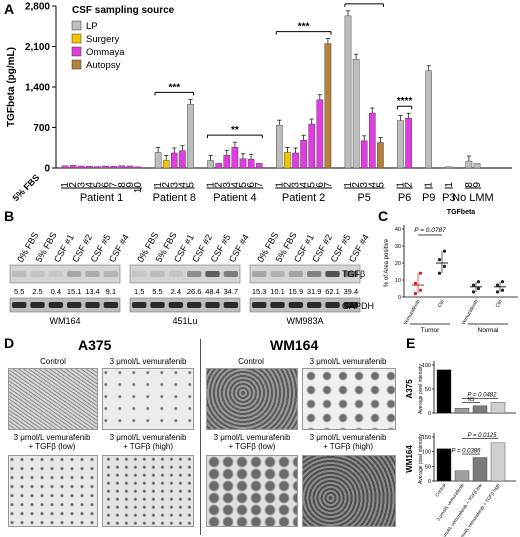  What do you see at coordinates (364, 185) in the screenshot?
I see `bar-tick-label: 3` at bounding box center [364, 185].